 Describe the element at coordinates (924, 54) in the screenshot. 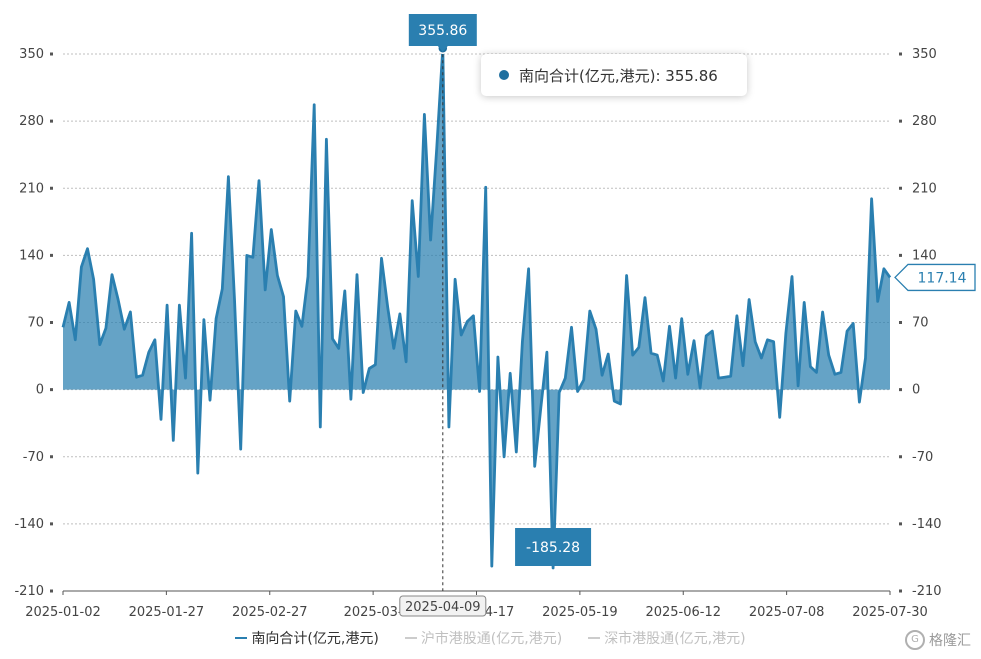

I see `y-tick-label-right: 350` at that location.